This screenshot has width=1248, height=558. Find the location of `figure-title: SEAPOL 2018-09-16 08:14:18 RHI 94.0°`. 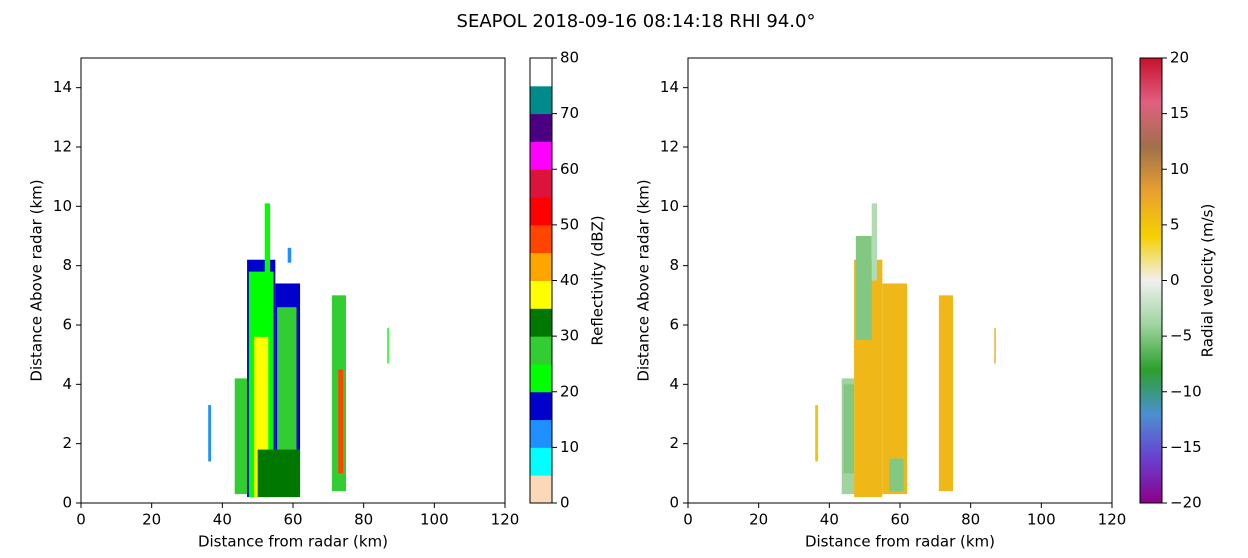

figure-title: SEAPOL 2018-09-16 08:14:18 RHI 94.0° is located at coordinates (636, 21).